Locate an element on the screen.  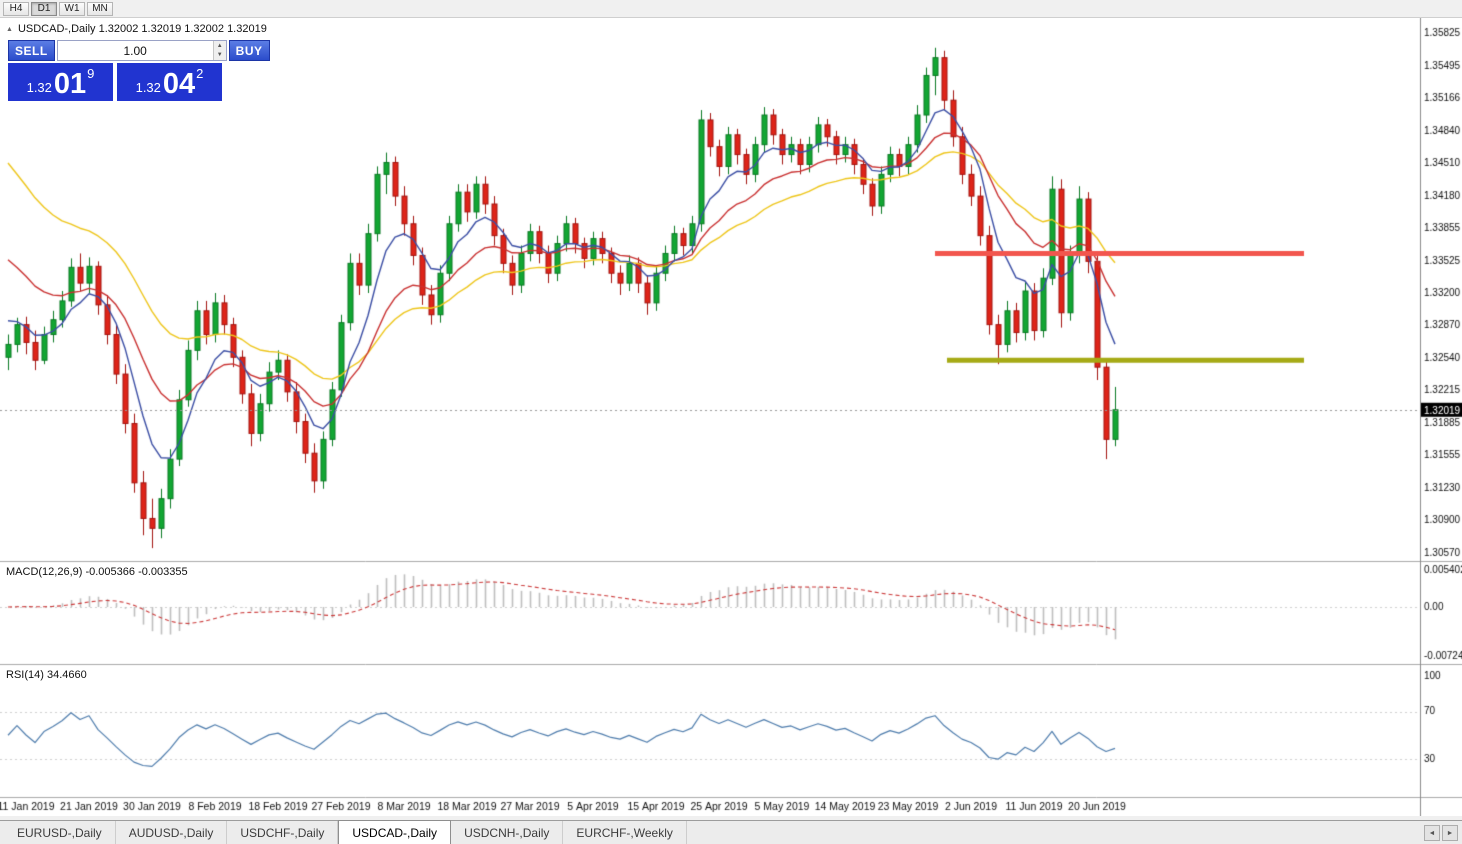
buy-price: 1.32 04 2 is located at coordinates (169, 82).